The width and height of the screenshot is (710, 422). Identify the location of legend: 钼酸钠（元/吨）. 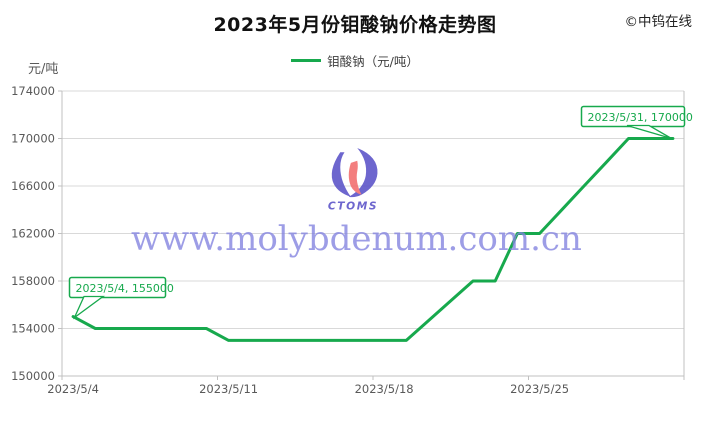
(355, 60).